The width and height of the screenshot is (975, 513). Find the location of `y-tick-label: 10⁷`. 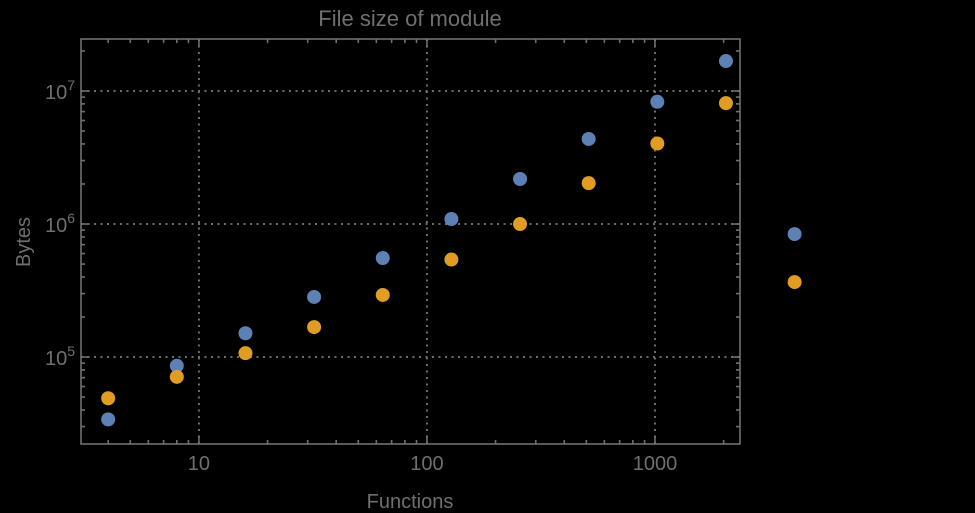

y-tick-label: 10⁷ is located at coordinates (60, 90).